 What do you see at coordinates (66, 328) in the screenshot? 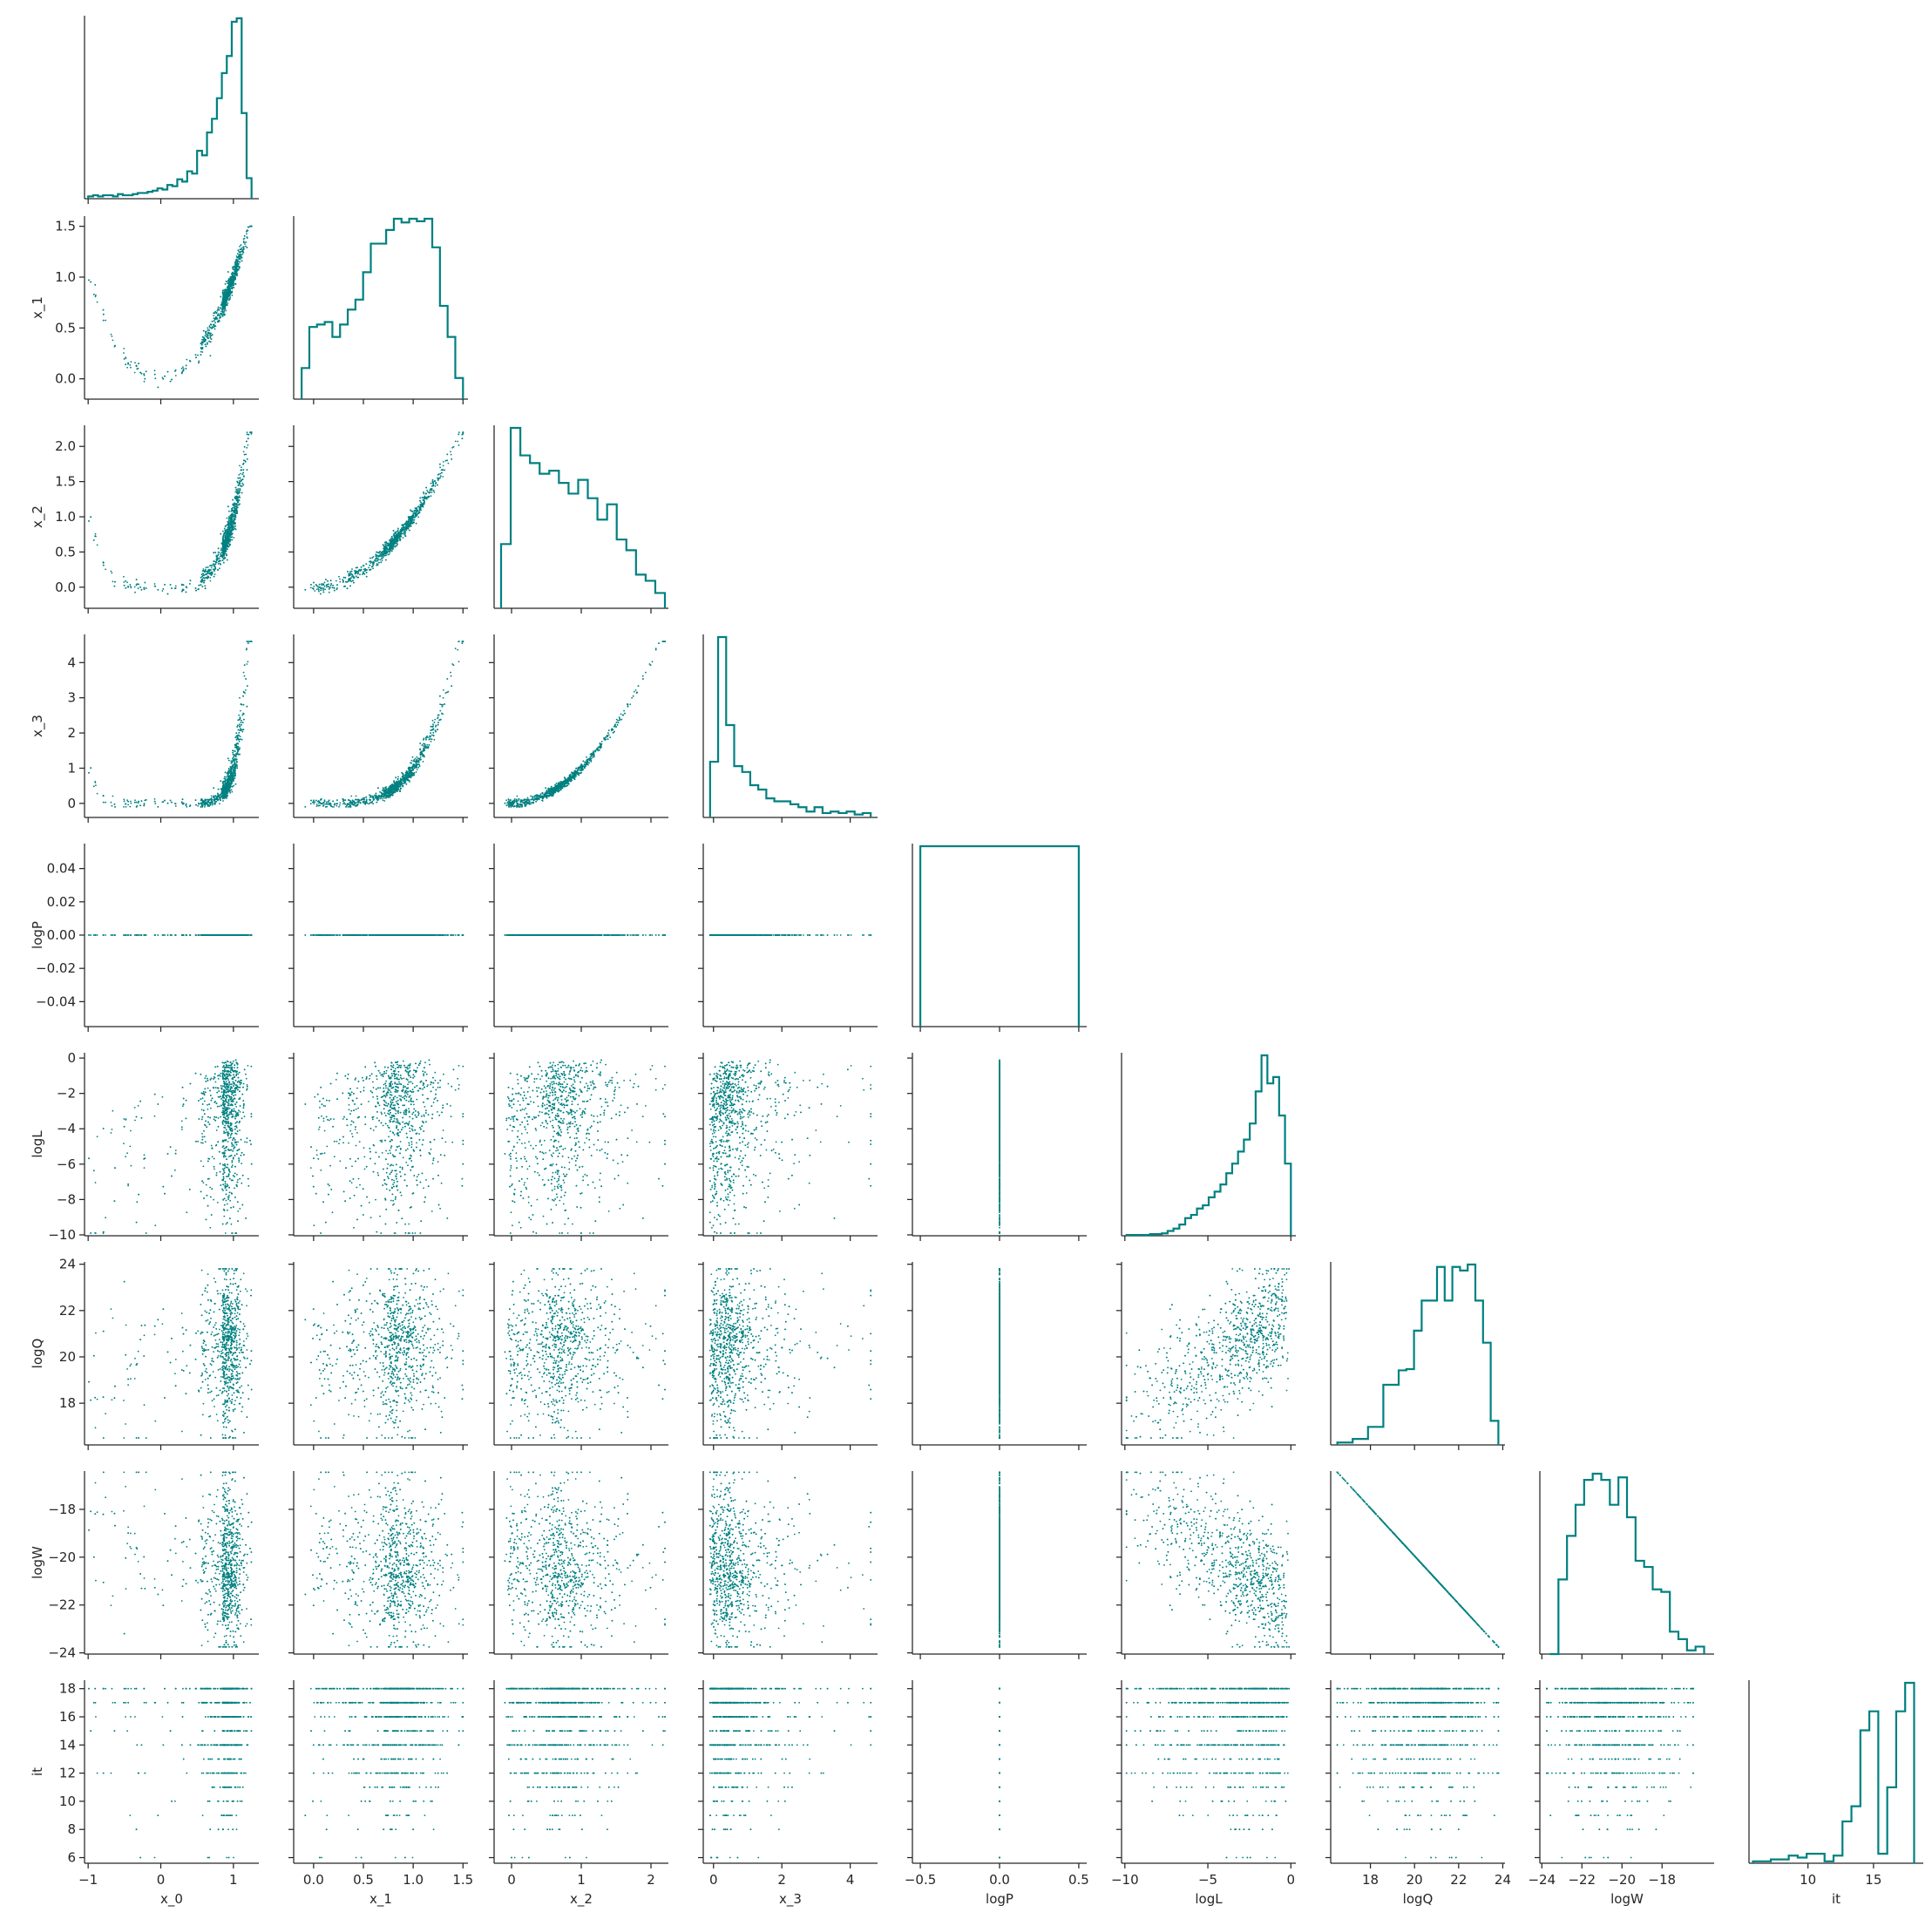
I see `y-tick-label: 0.5` at bounding box center [66, 328].